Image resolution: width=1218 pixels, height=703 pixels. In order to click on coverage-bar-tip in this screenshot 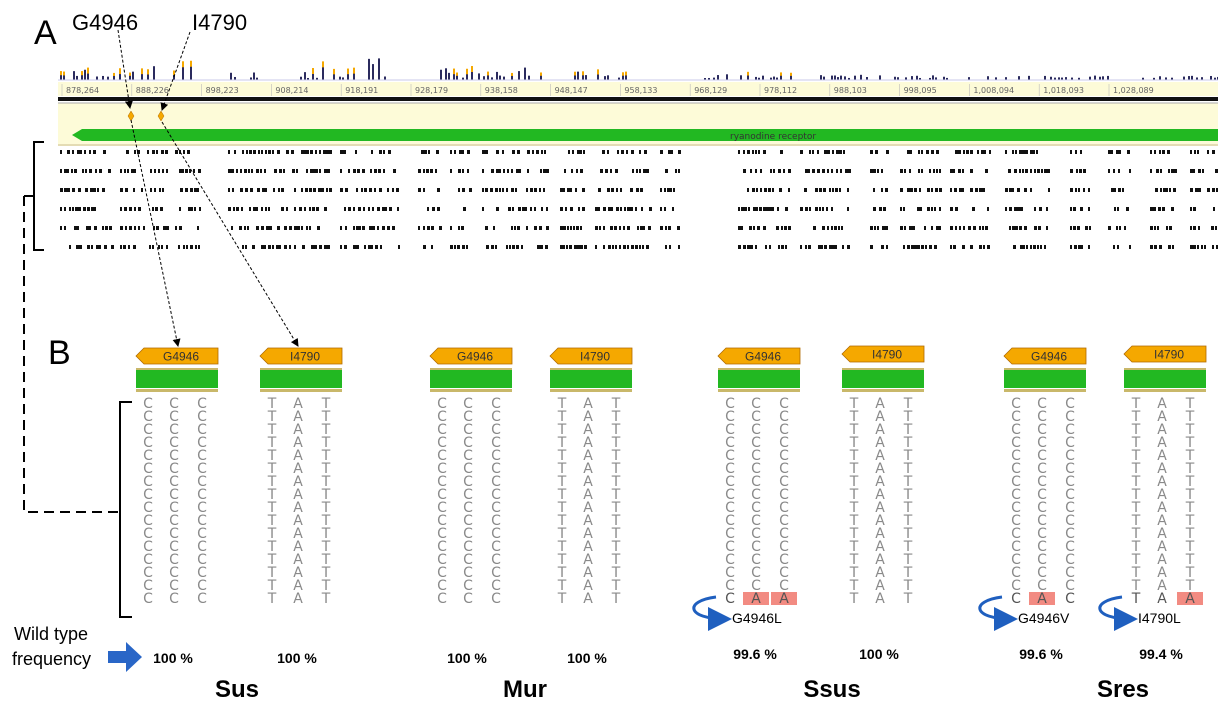, I will do `click(626, 73)`.